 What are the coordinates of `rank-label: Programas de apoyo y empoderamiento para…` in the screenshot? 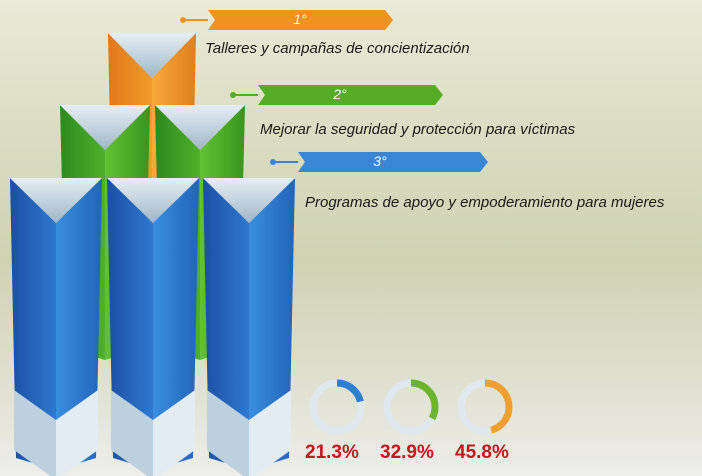 It's located at (485, 202).